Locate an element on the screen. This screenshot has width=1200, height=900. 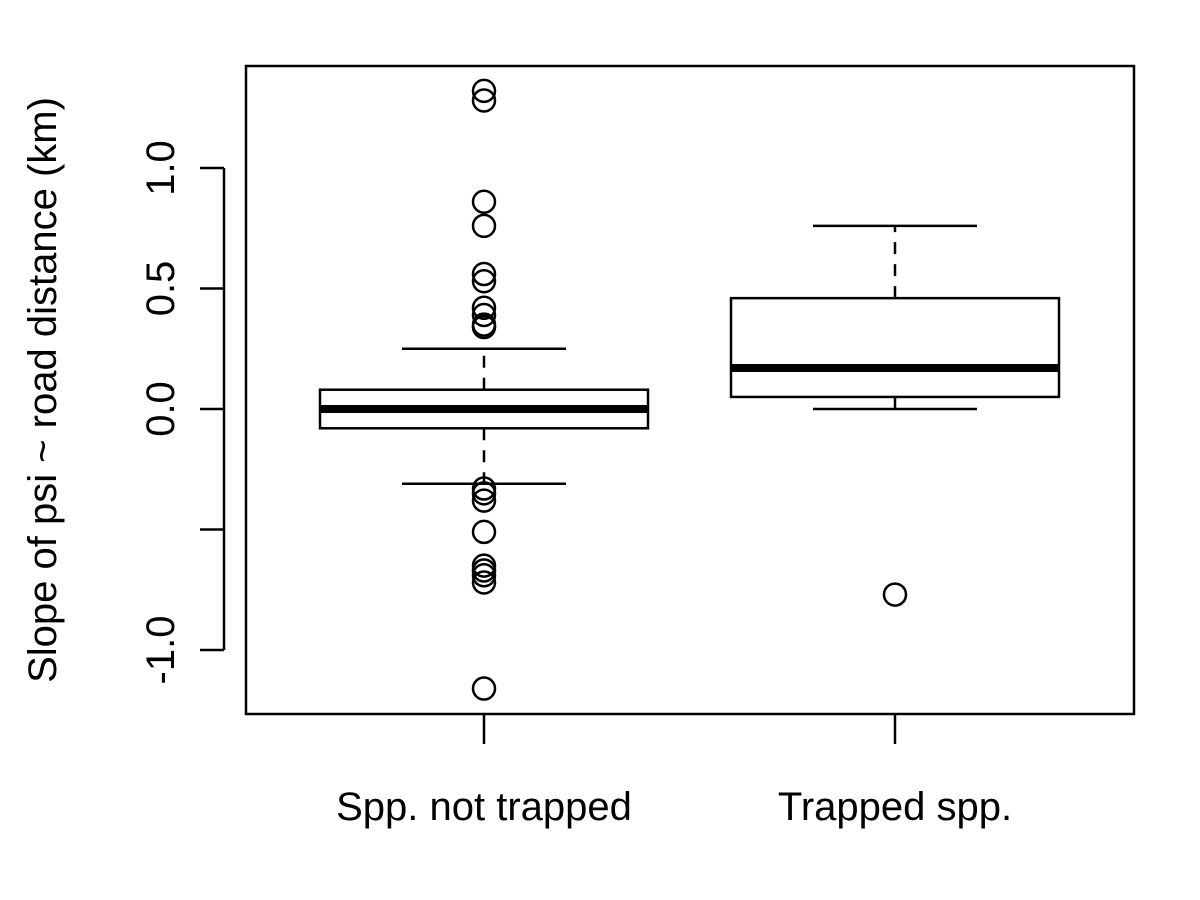
y-tick-label: -1.0 is located at coordinates (161, 650).